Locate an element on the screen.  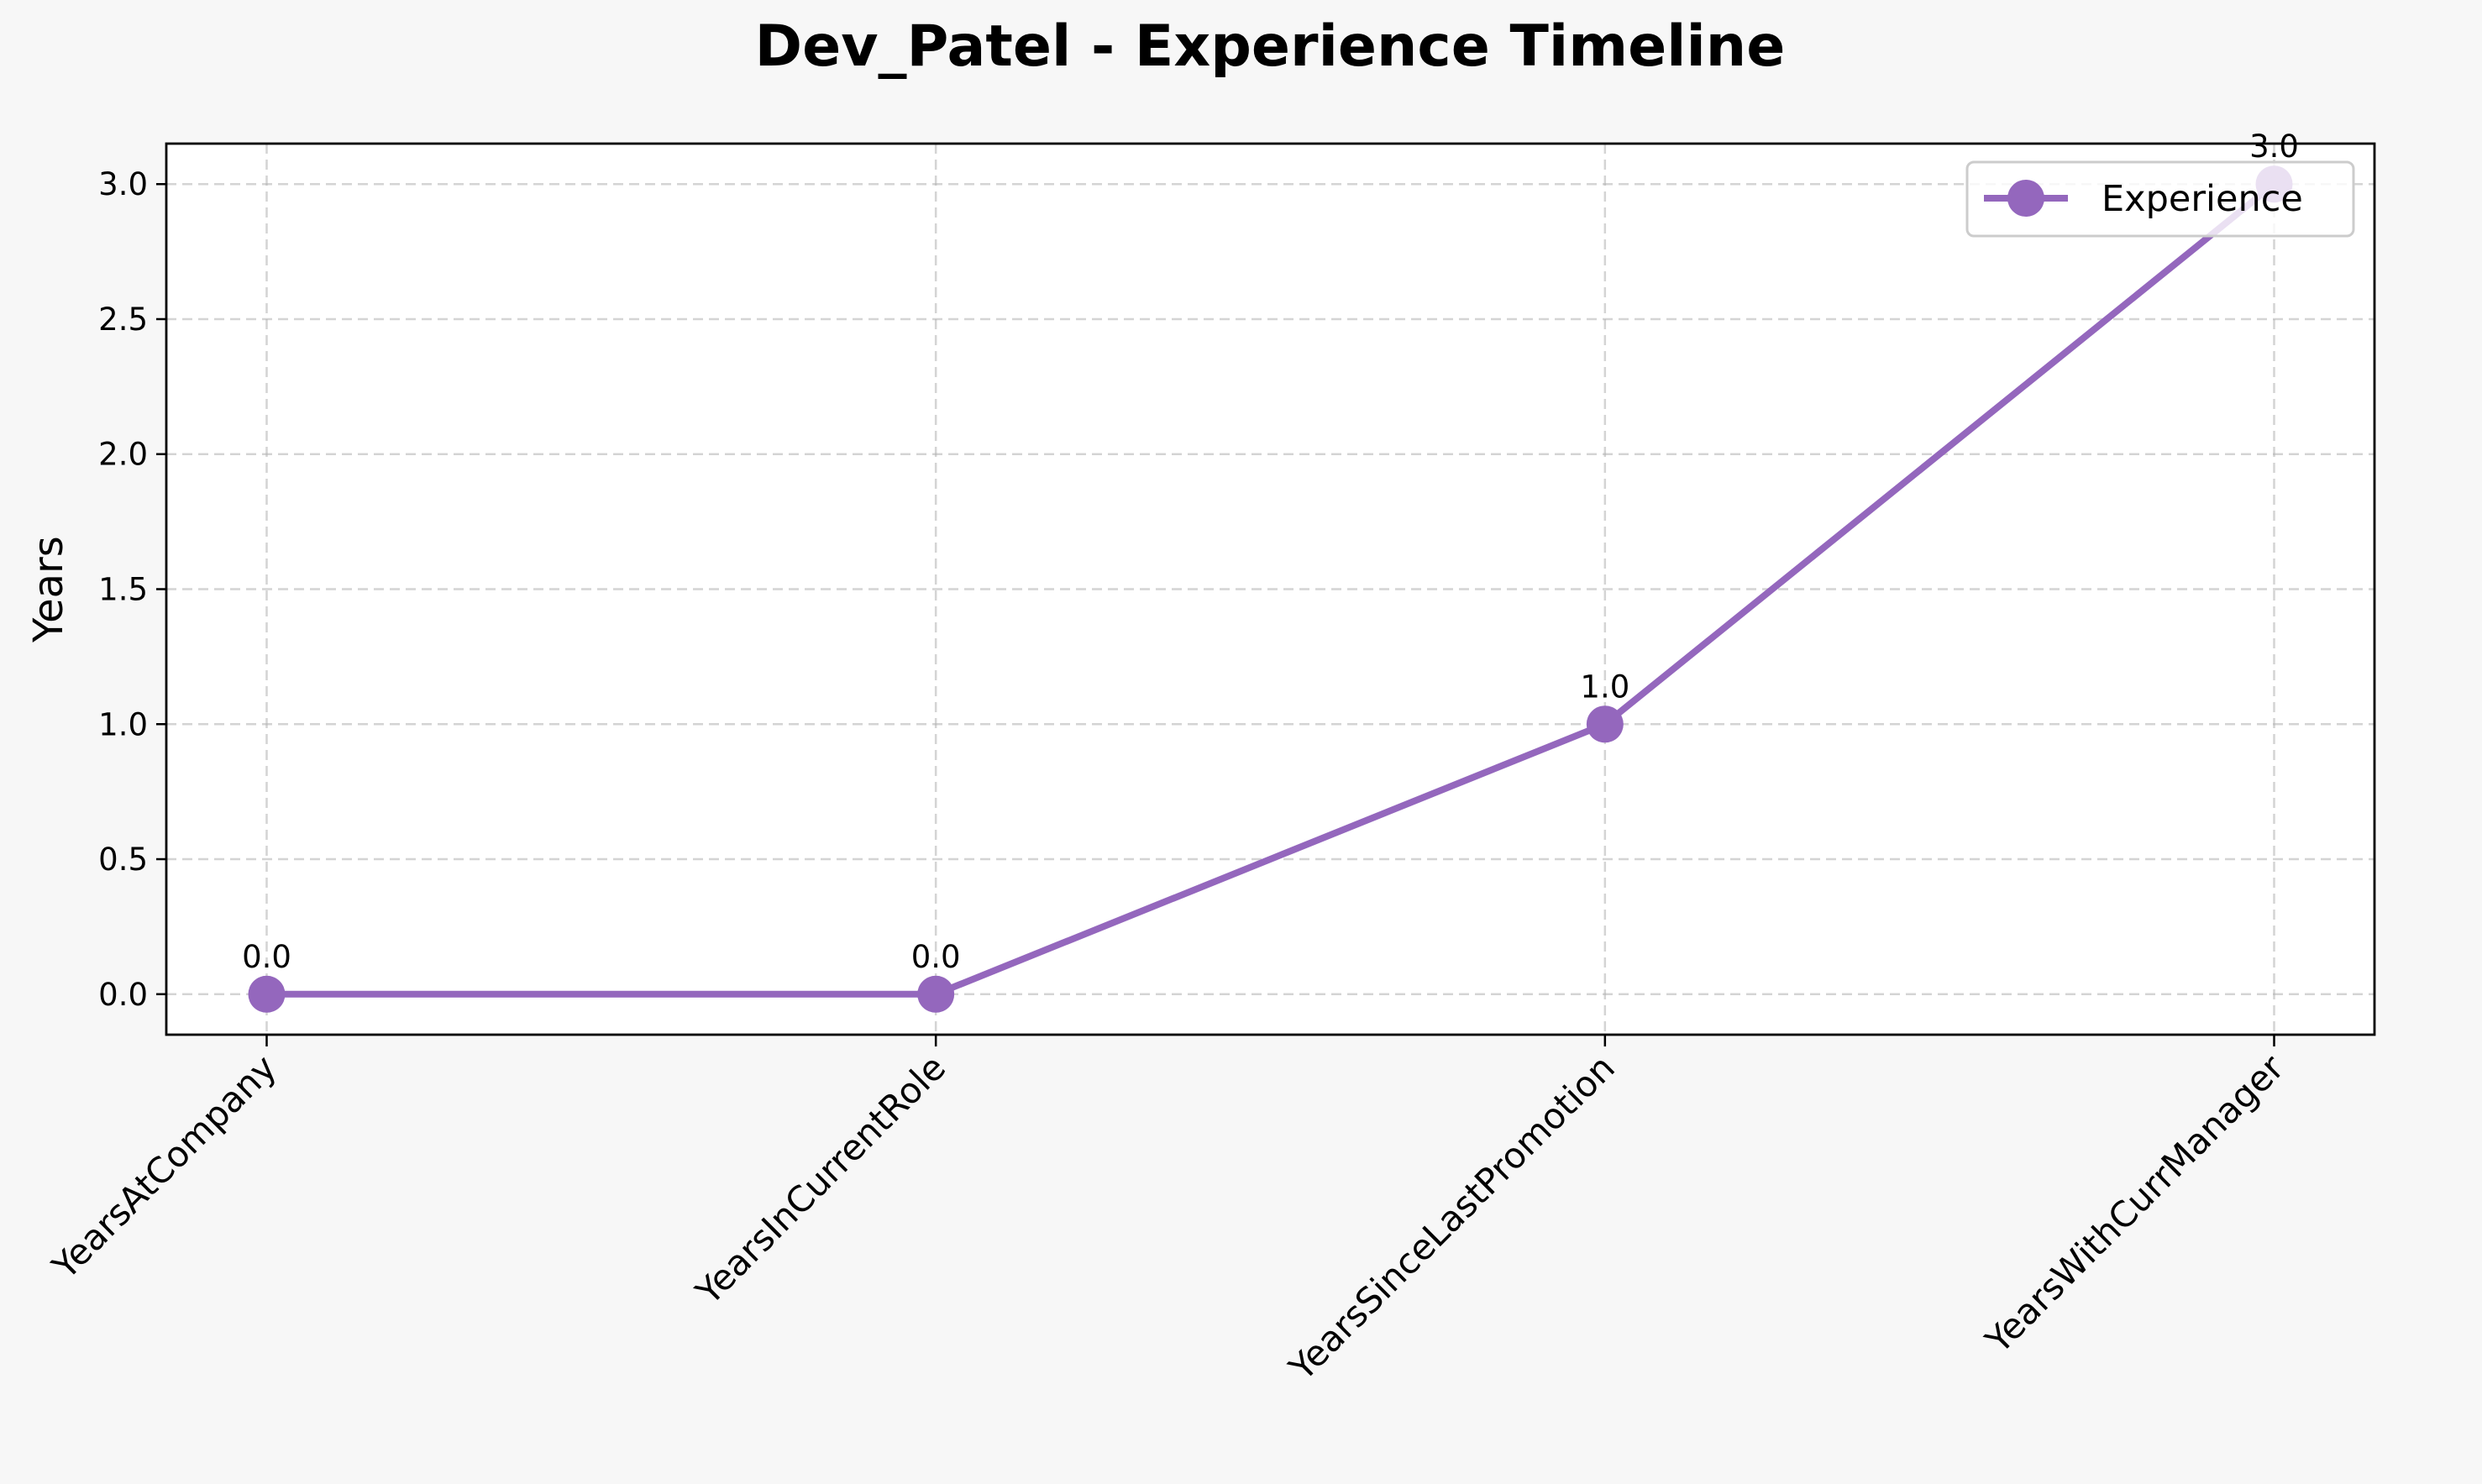
y-tick-label: 3.0 is located at coordinates (123, 184).